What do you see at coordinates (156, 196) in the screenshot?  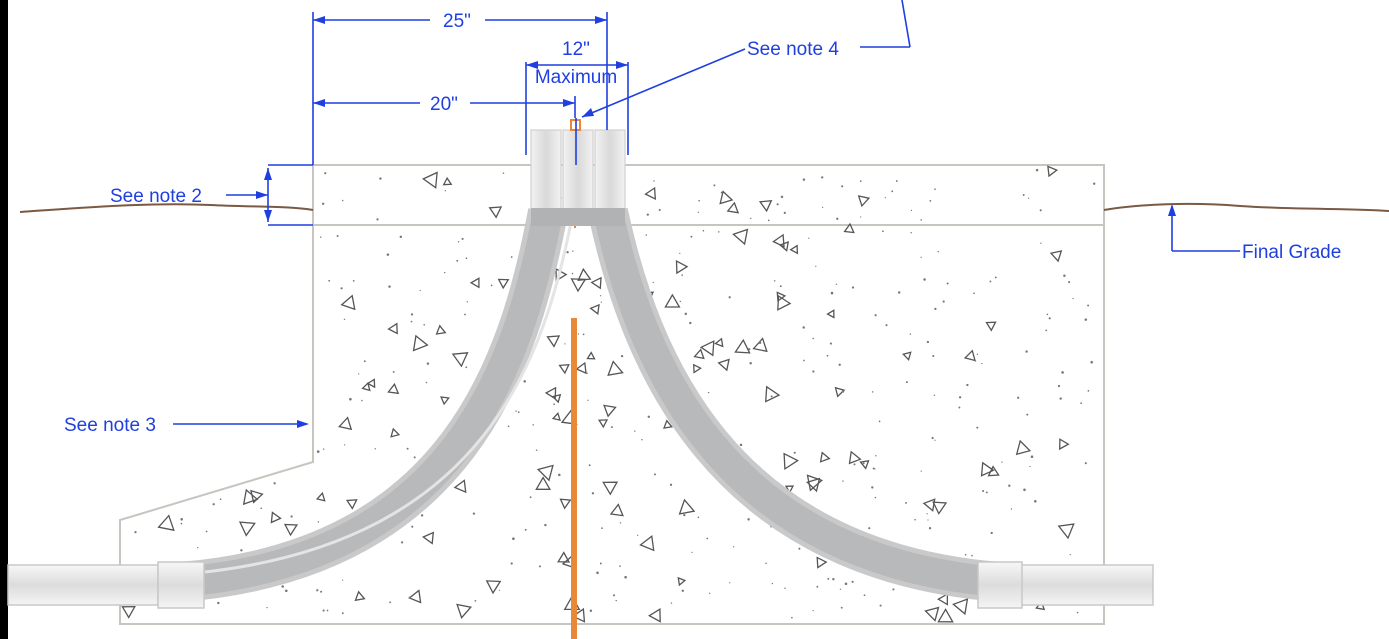 I see `note2-label: See note 2` at bounding box center [156, 196].